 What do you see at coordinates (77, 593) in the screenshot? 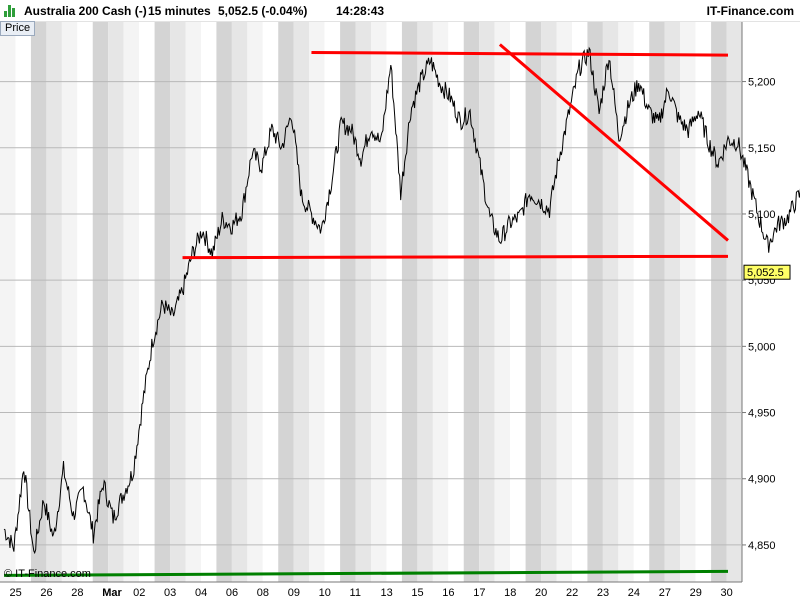
I see `x-tick-label: 28` at bounding box center [77, 593].